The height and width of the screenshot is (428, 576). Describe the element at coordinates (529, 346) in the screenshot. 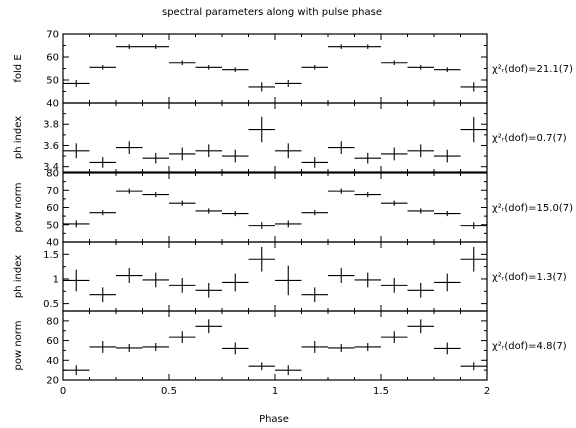

I see `chi-square-label: χ²ᵣ(dof)=4.8(7)` at that location.